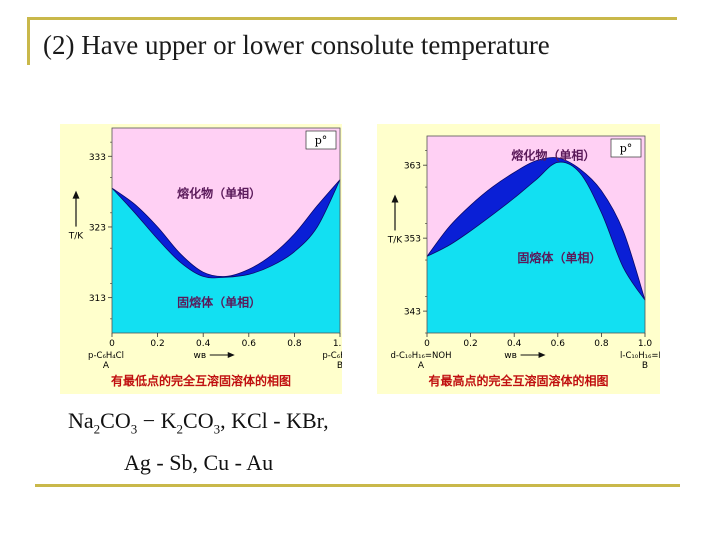 The width and height of the screenshot is (720, 540). Describe the element at coordinates (274, 420) in the screenshot. I see `formula-part: , KCl - KBr,` at that location.